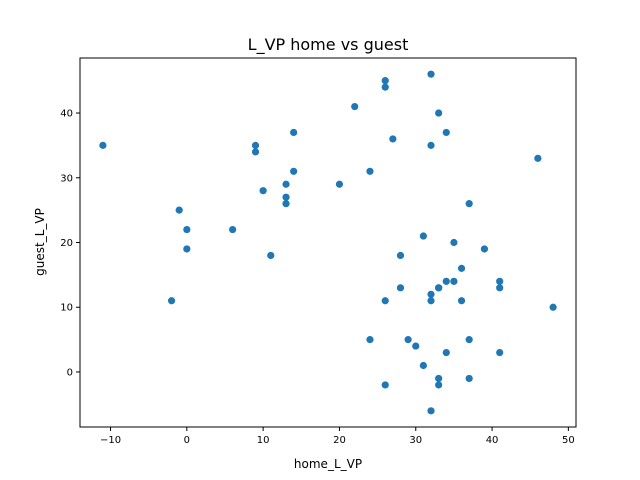 The image size is (640, 480). I want to click on x-tick-label: 0, so click(187, 440).